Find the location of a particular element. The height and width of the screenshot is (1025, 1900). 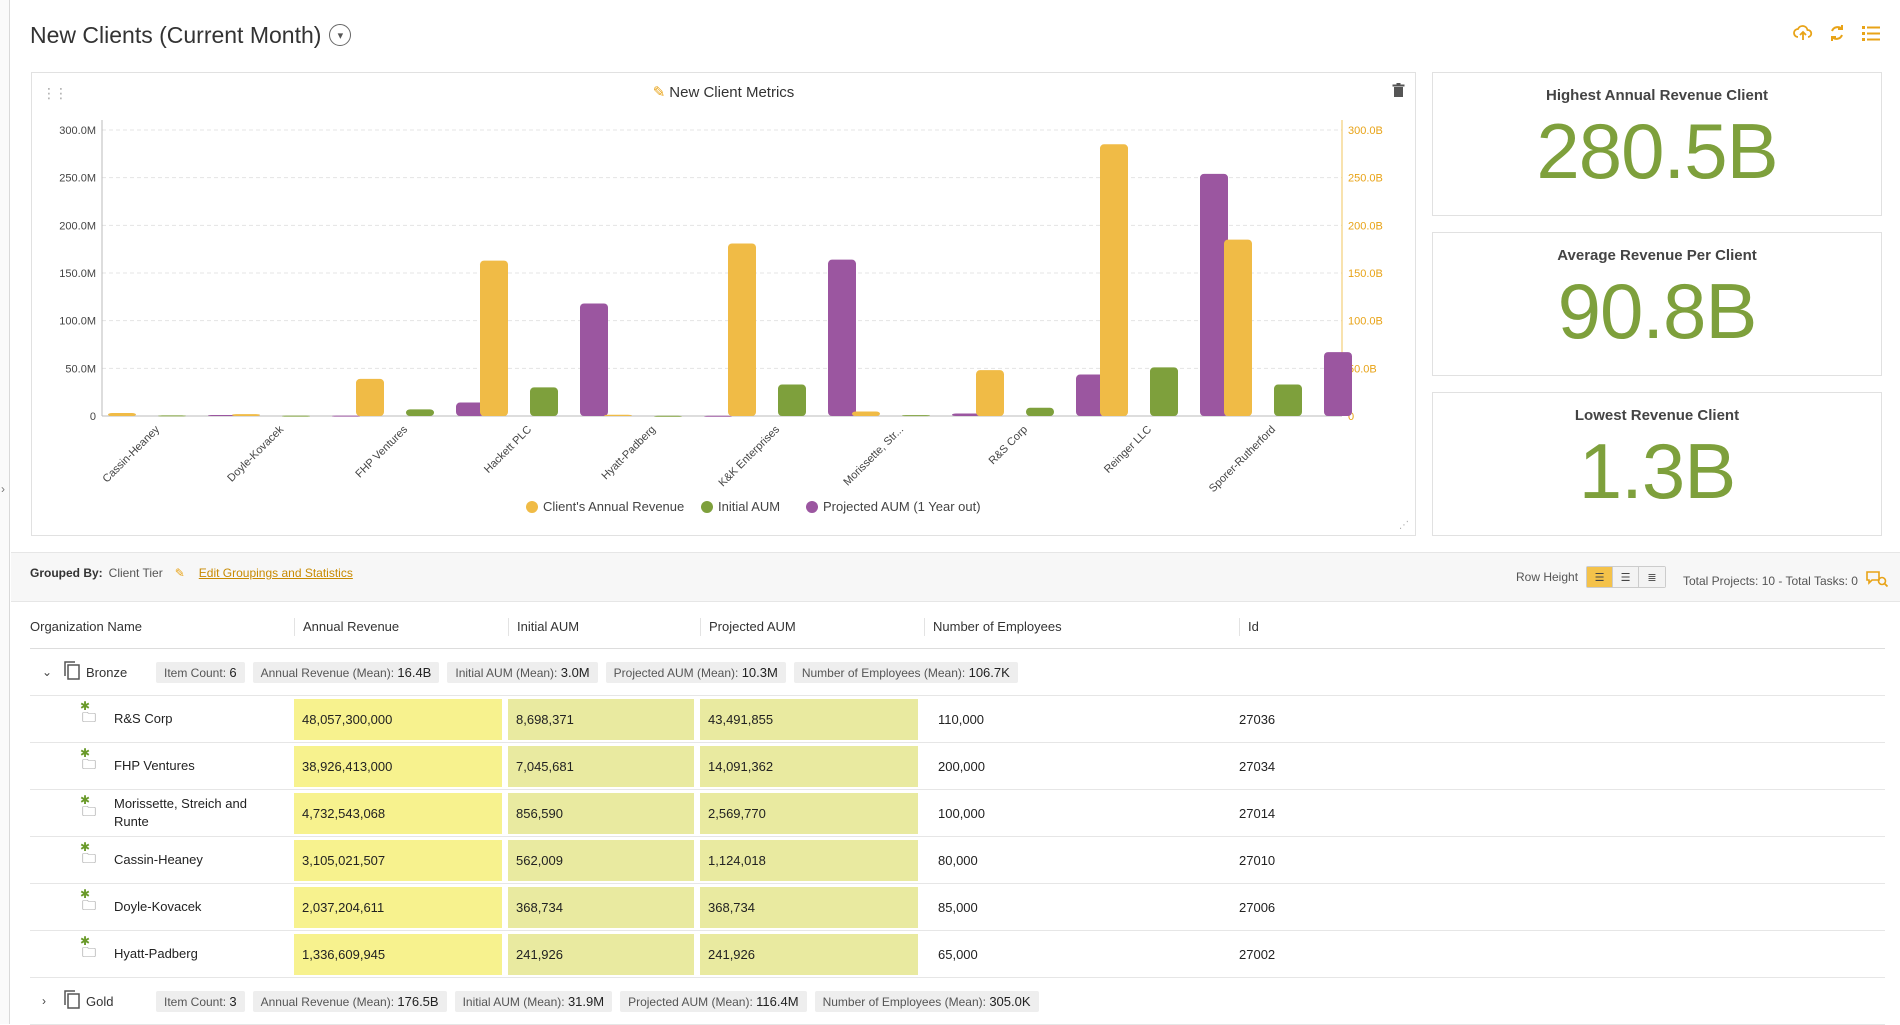

projected-aum-cell: 368,734 is located at coordinates (809, 907).